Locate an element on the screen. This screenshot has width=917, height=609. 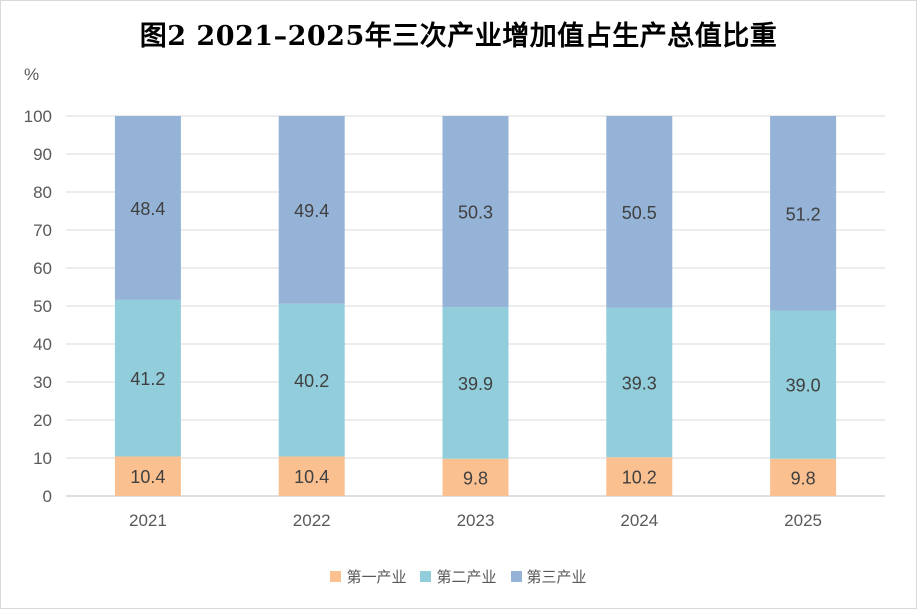
x-tick-label: 2021 is located at coordinates (148, 520).